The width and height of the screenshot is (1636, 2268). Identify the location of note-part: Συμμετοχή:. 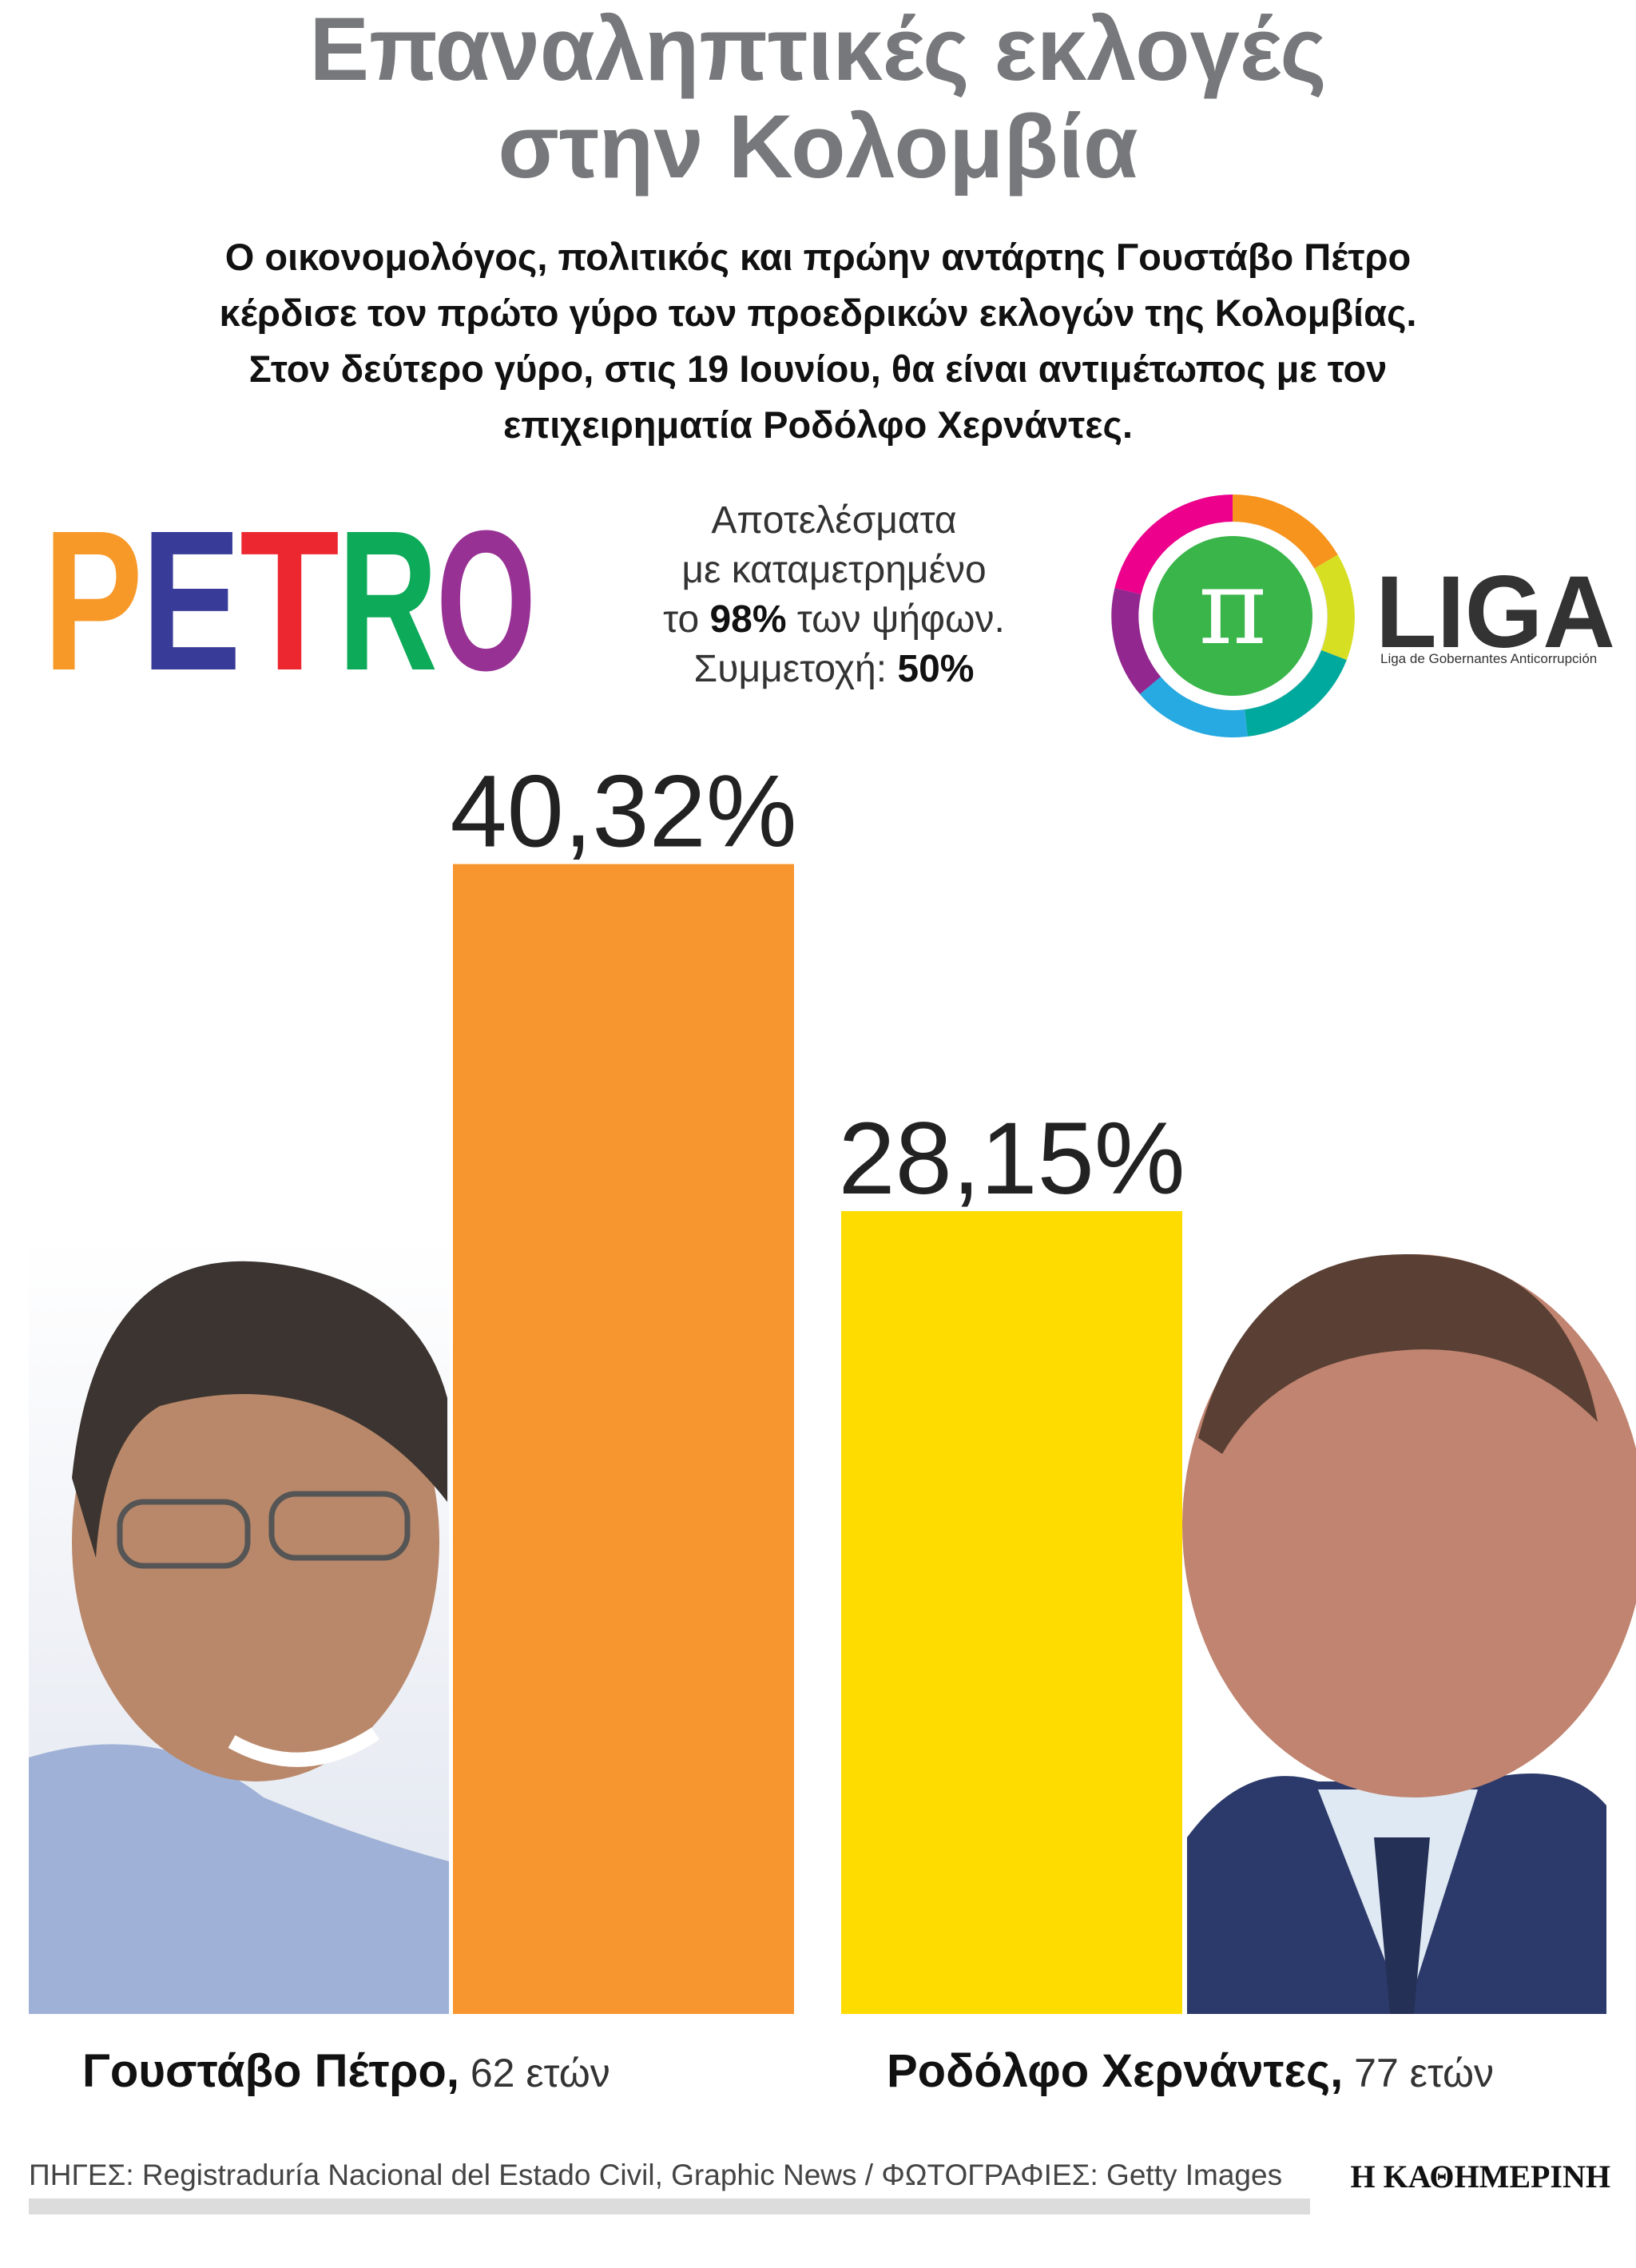
(796, 669).